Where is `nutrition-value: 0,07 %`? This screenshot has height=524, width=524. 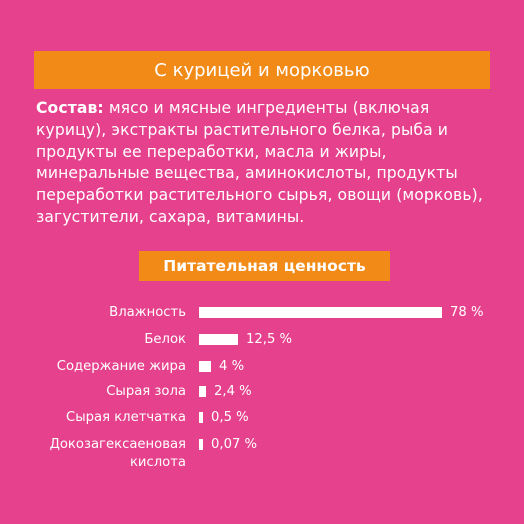
nutrition-value: 0,07 % is located at coordinates (234, 444).